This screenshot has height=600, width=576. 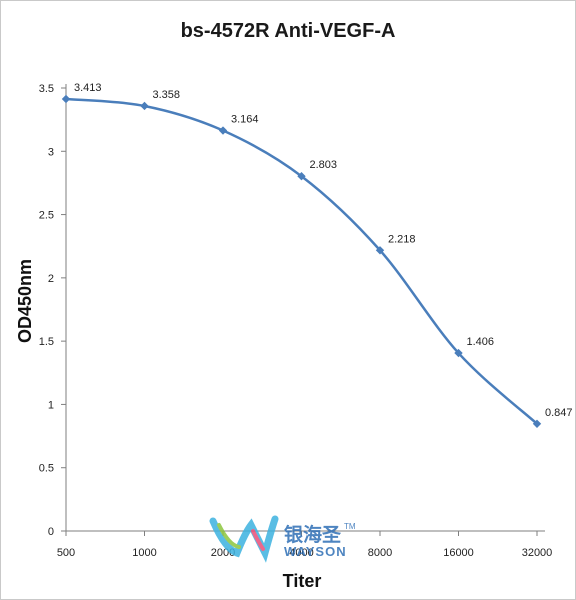 What do you see at coordinates (537, 553) in the screenshot?
I see `x-tick-label: 32000` at bounding box center [537, 553].